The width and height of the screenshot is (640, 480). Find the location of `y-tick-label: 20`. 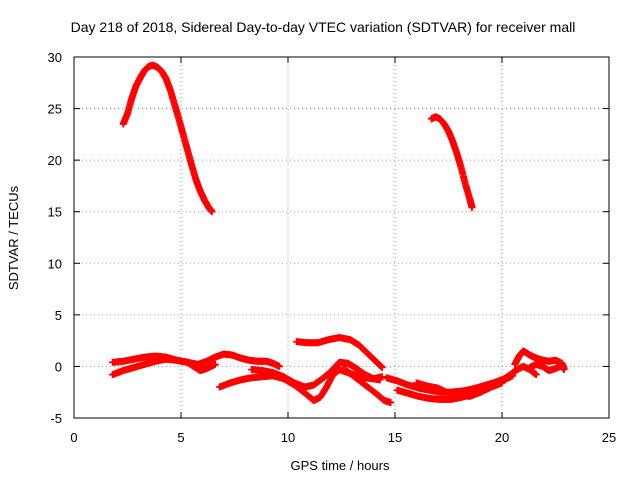

y-tick-label: 20 is located at coordinates (55, 160).